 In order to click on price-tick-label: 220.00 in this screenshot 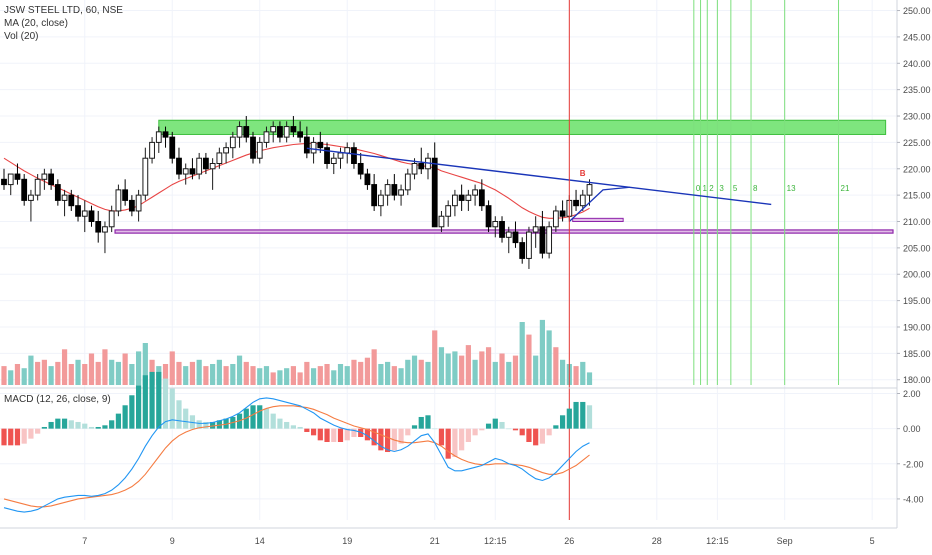, I will do `click(917, 169)`.